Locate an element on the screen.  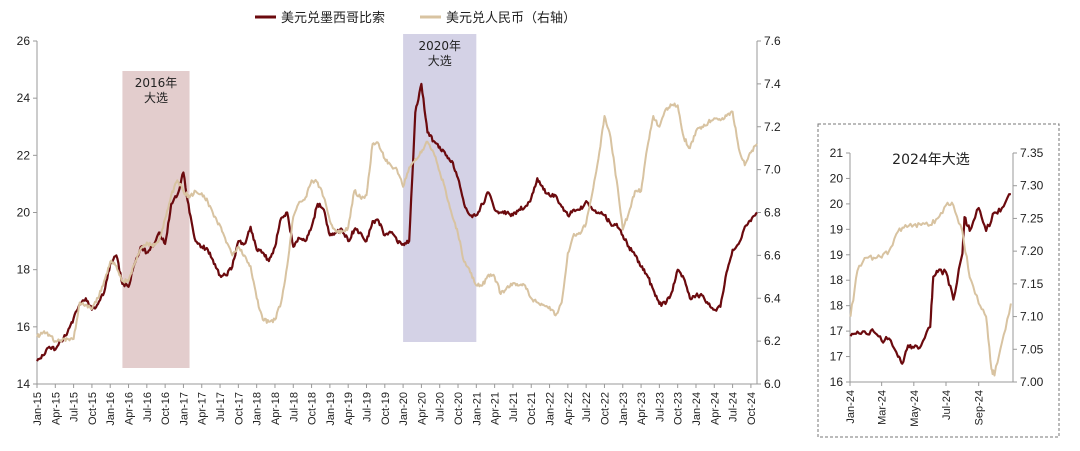
y-right-tick-label: 7.15 is located at coordinates (1032, 284).